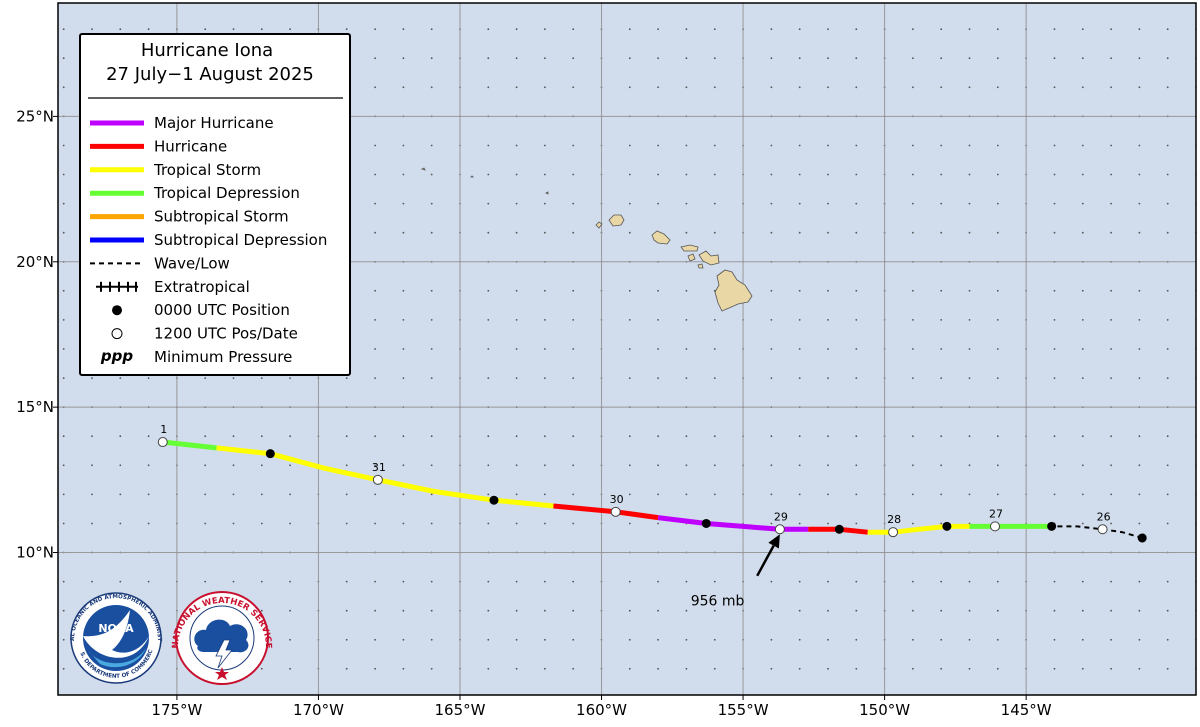  What do you see at coordinates (163, 429) in the screenshot?
I see `date-label: 1` at bounding box center [163, 429].